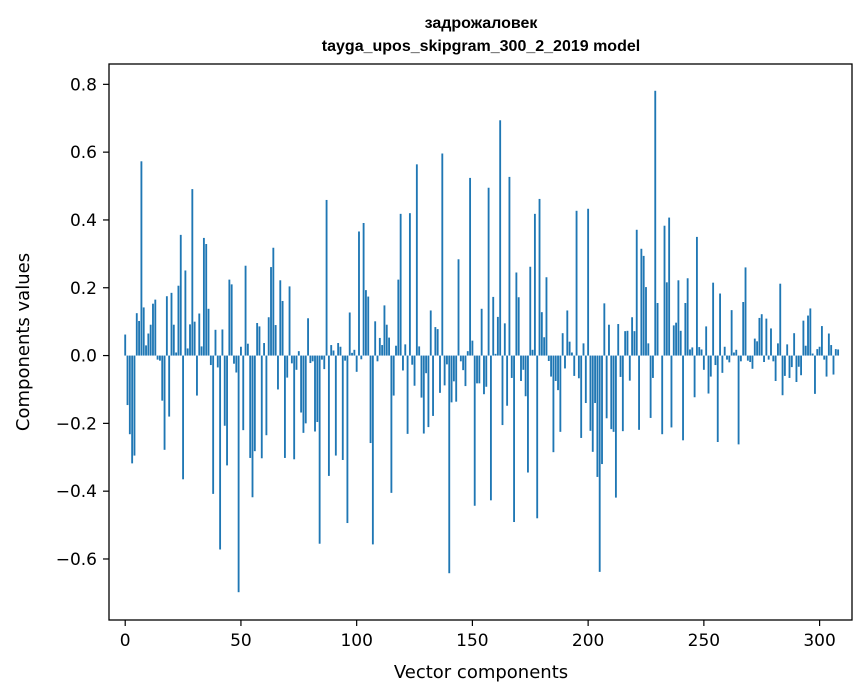 The width and height of the screenshot is (867, 696). I want to click on x-tick-label: 250, so click(704, 641).